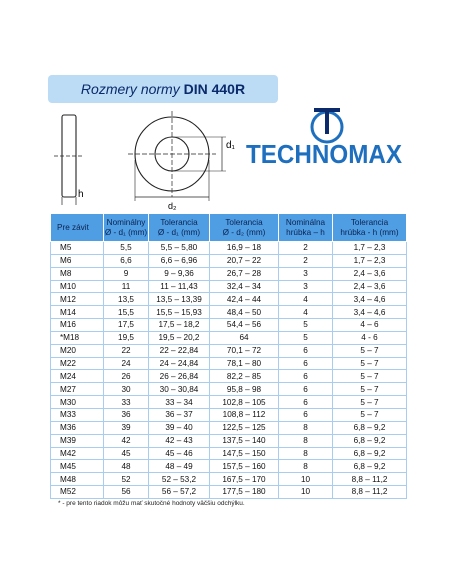  Describe the element at coordinates (228, 414) in the screenshot. I see `table-row: M33 36 36 – 37 108,8 – 112 6 5 – 7` at that location.